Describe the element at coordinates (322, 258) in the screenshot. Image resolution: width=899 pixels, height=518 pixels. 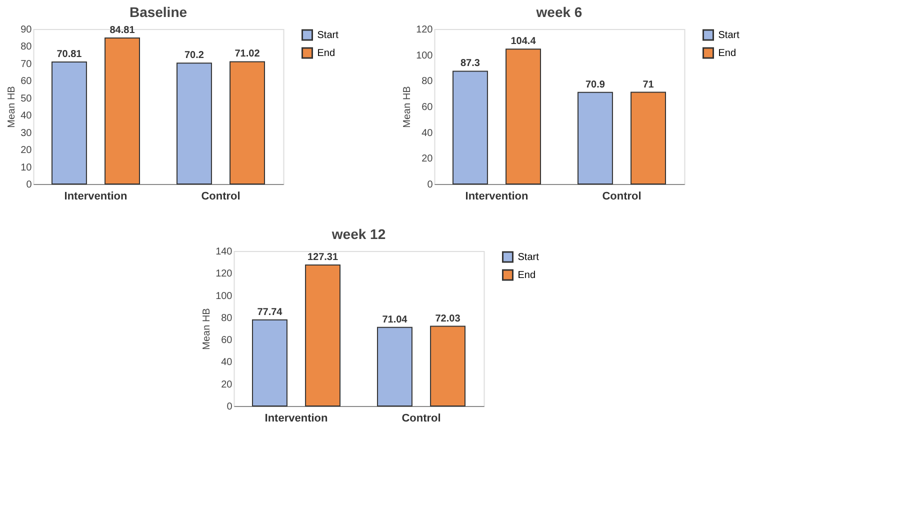
I see `data-label: 127.31` at that location.